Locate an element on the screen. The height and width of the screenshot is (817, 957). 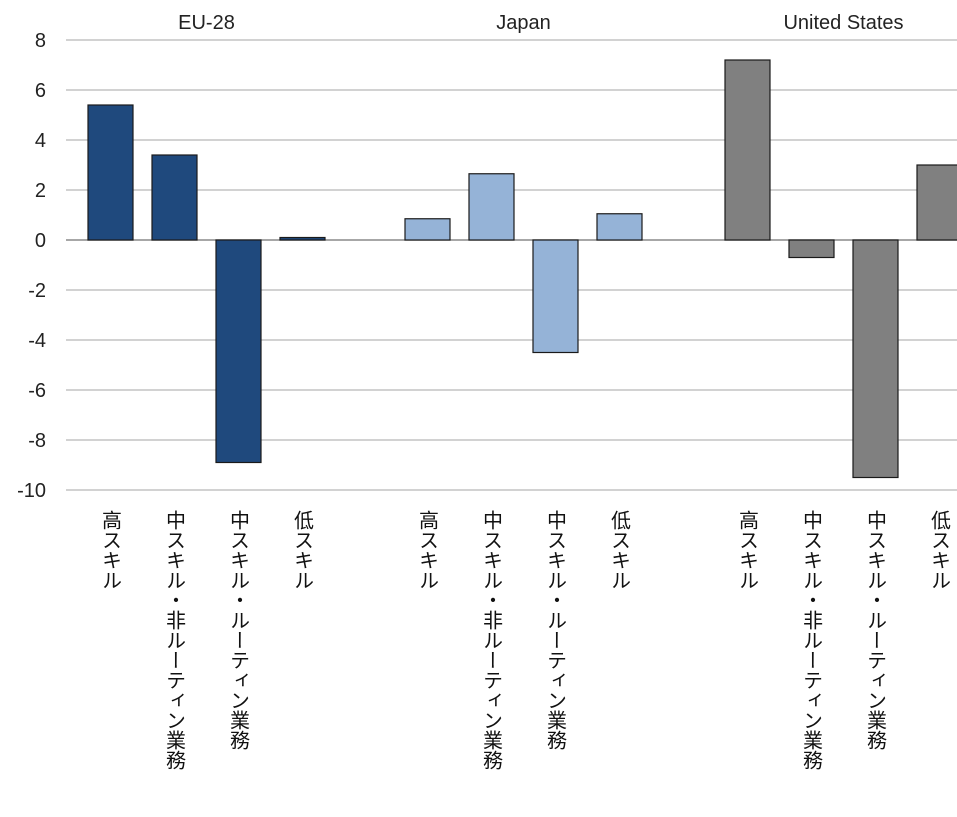
y-tick-label: 8 is located at coordinates (40, 41).